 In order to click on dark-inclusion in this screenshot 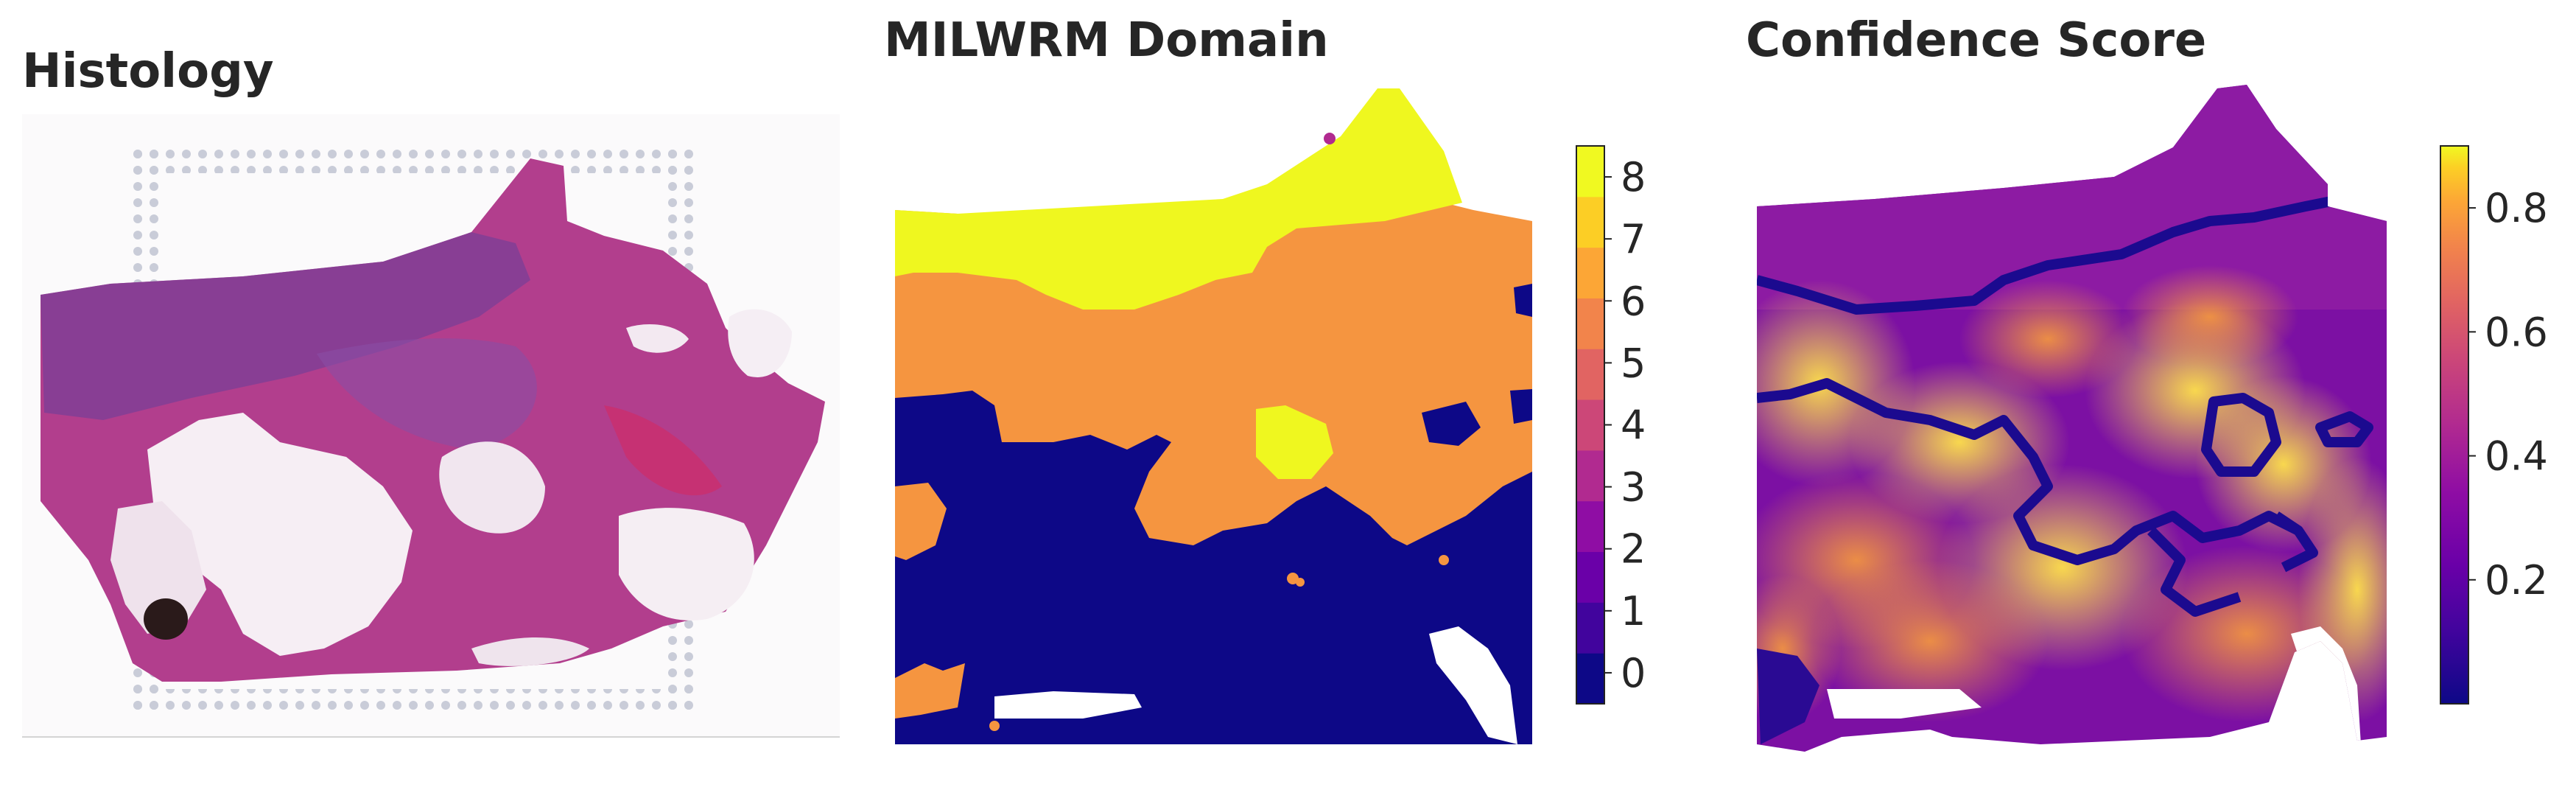, I will do `click(166, 619)`.